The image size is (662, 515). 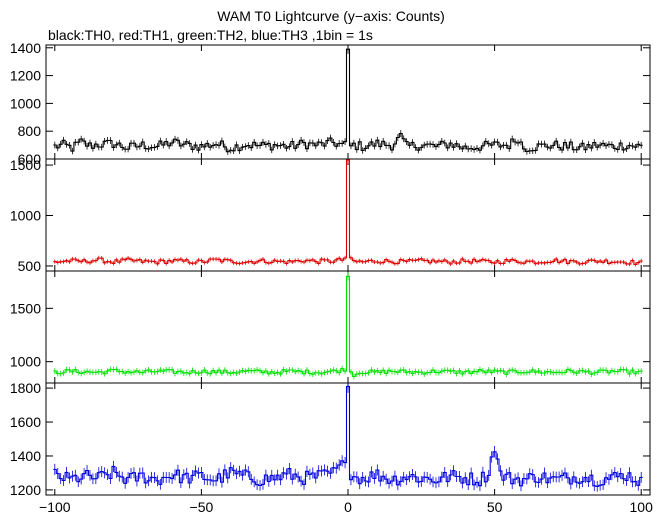 I want to click on x-tick-label: −100, so click(x=55, y=507).